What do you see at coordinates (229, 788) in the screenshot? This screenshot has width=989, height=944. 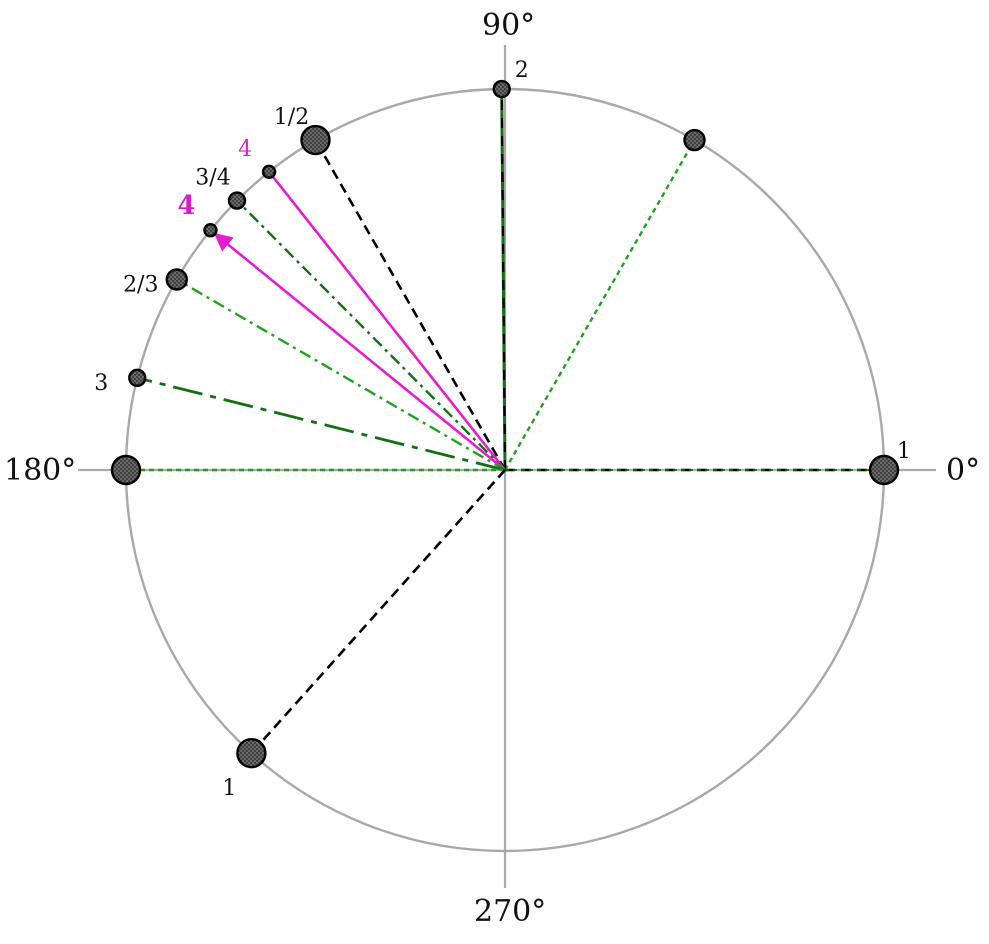 I see `point-label-p-1-lower: 1` at bounding box center [229, 788].